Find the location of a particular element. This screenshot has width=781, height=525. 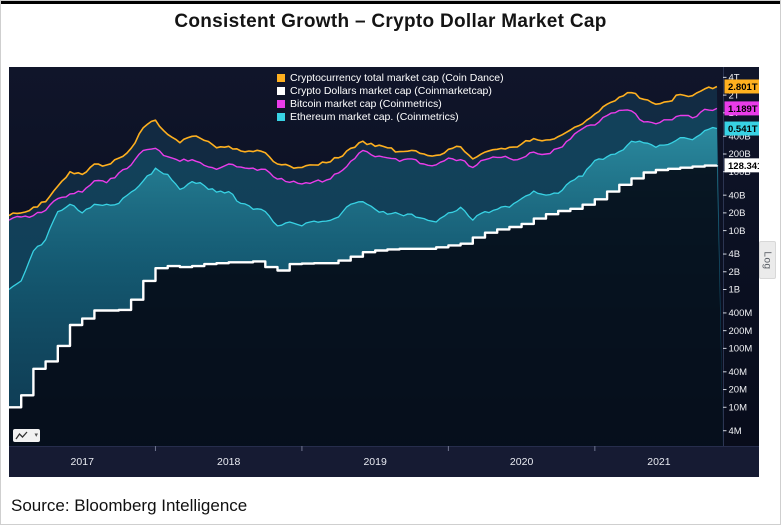

legend-swatch-bitcoin is located at coordinates (281, 103).